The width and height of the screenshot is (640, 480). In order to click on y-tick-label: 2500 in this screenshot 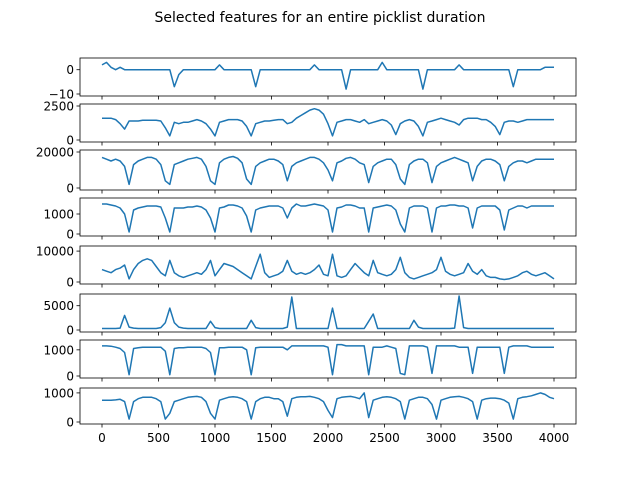, I will do `click(58, 107)`.